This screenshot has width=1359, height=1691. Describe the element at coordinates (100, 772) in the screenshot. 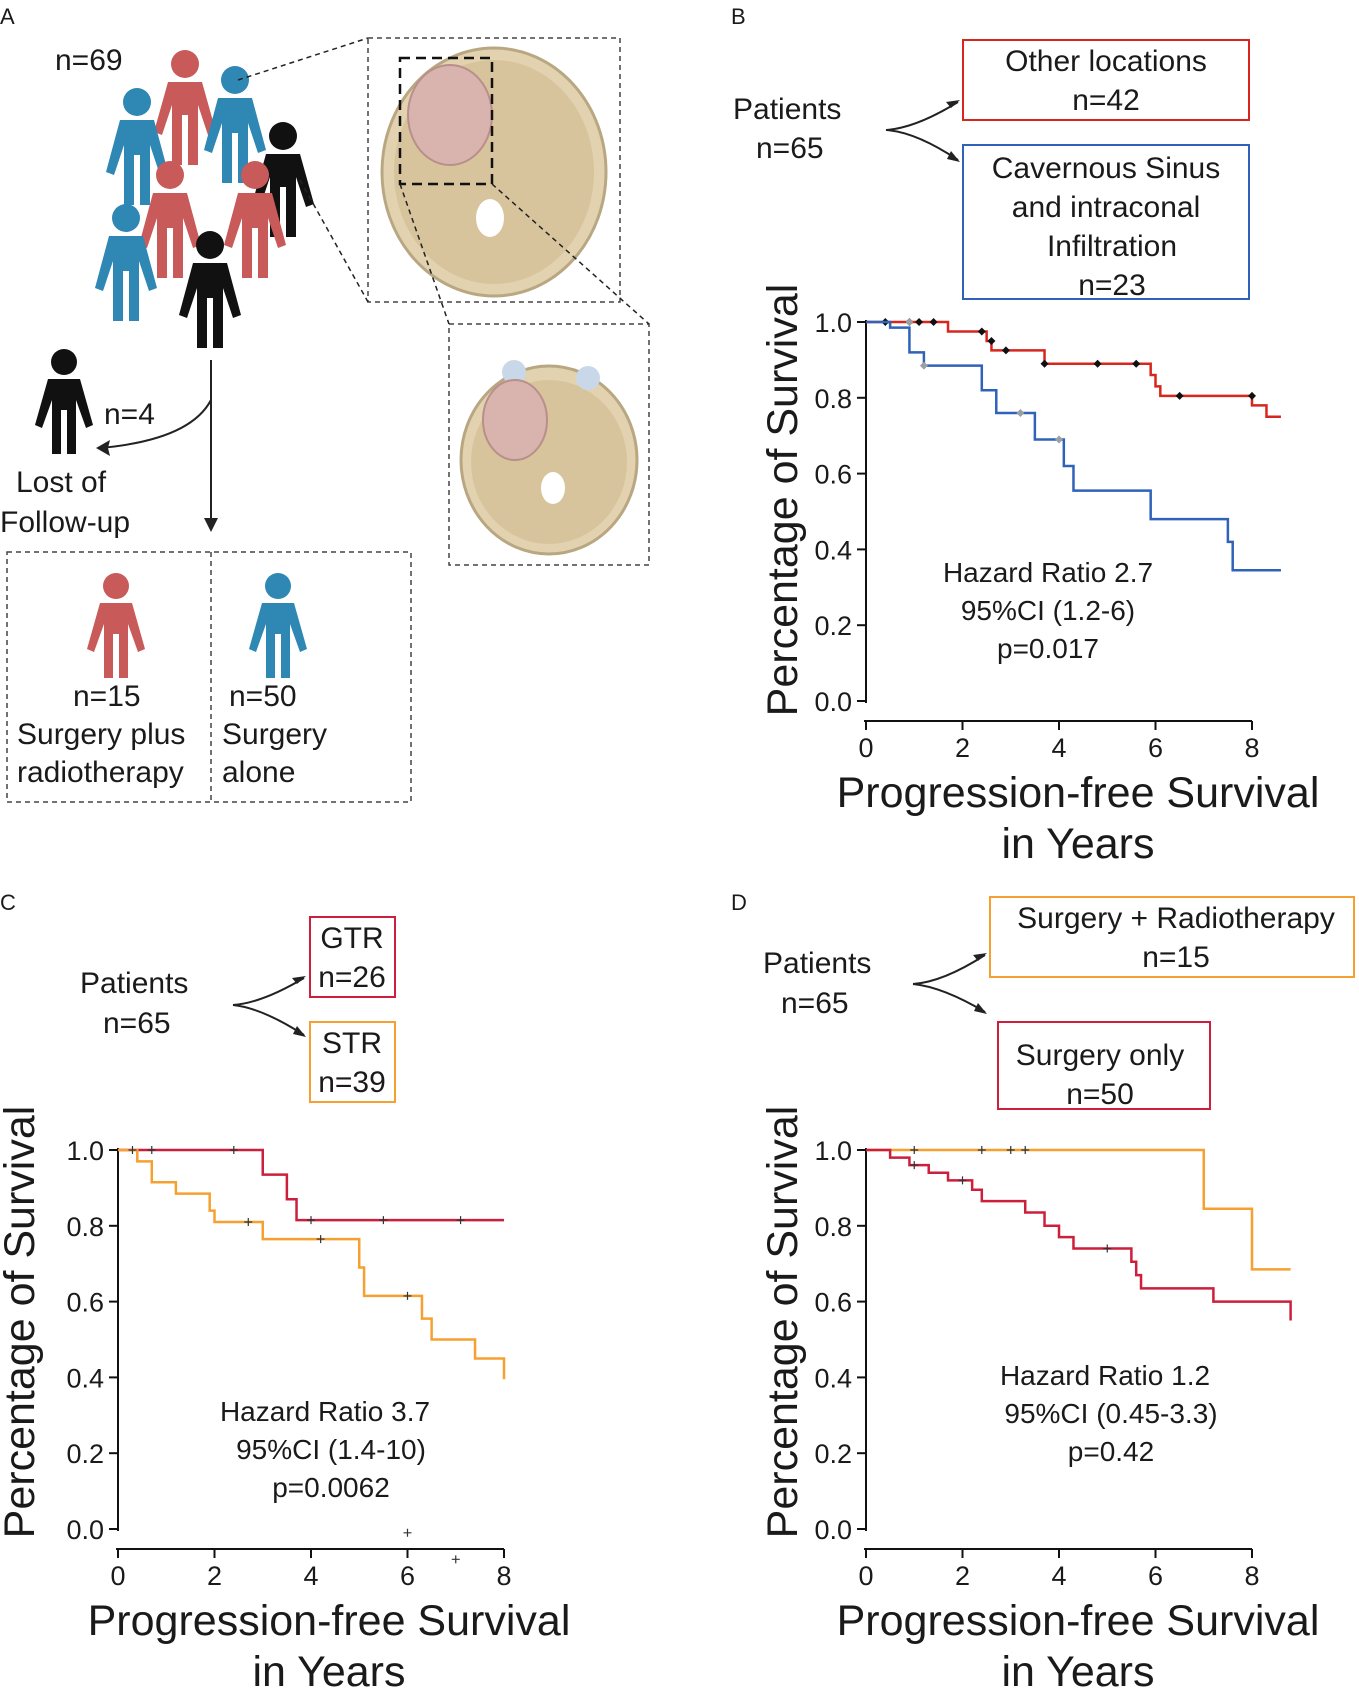

I see `group1-label-2: radiotherapy` at that location.